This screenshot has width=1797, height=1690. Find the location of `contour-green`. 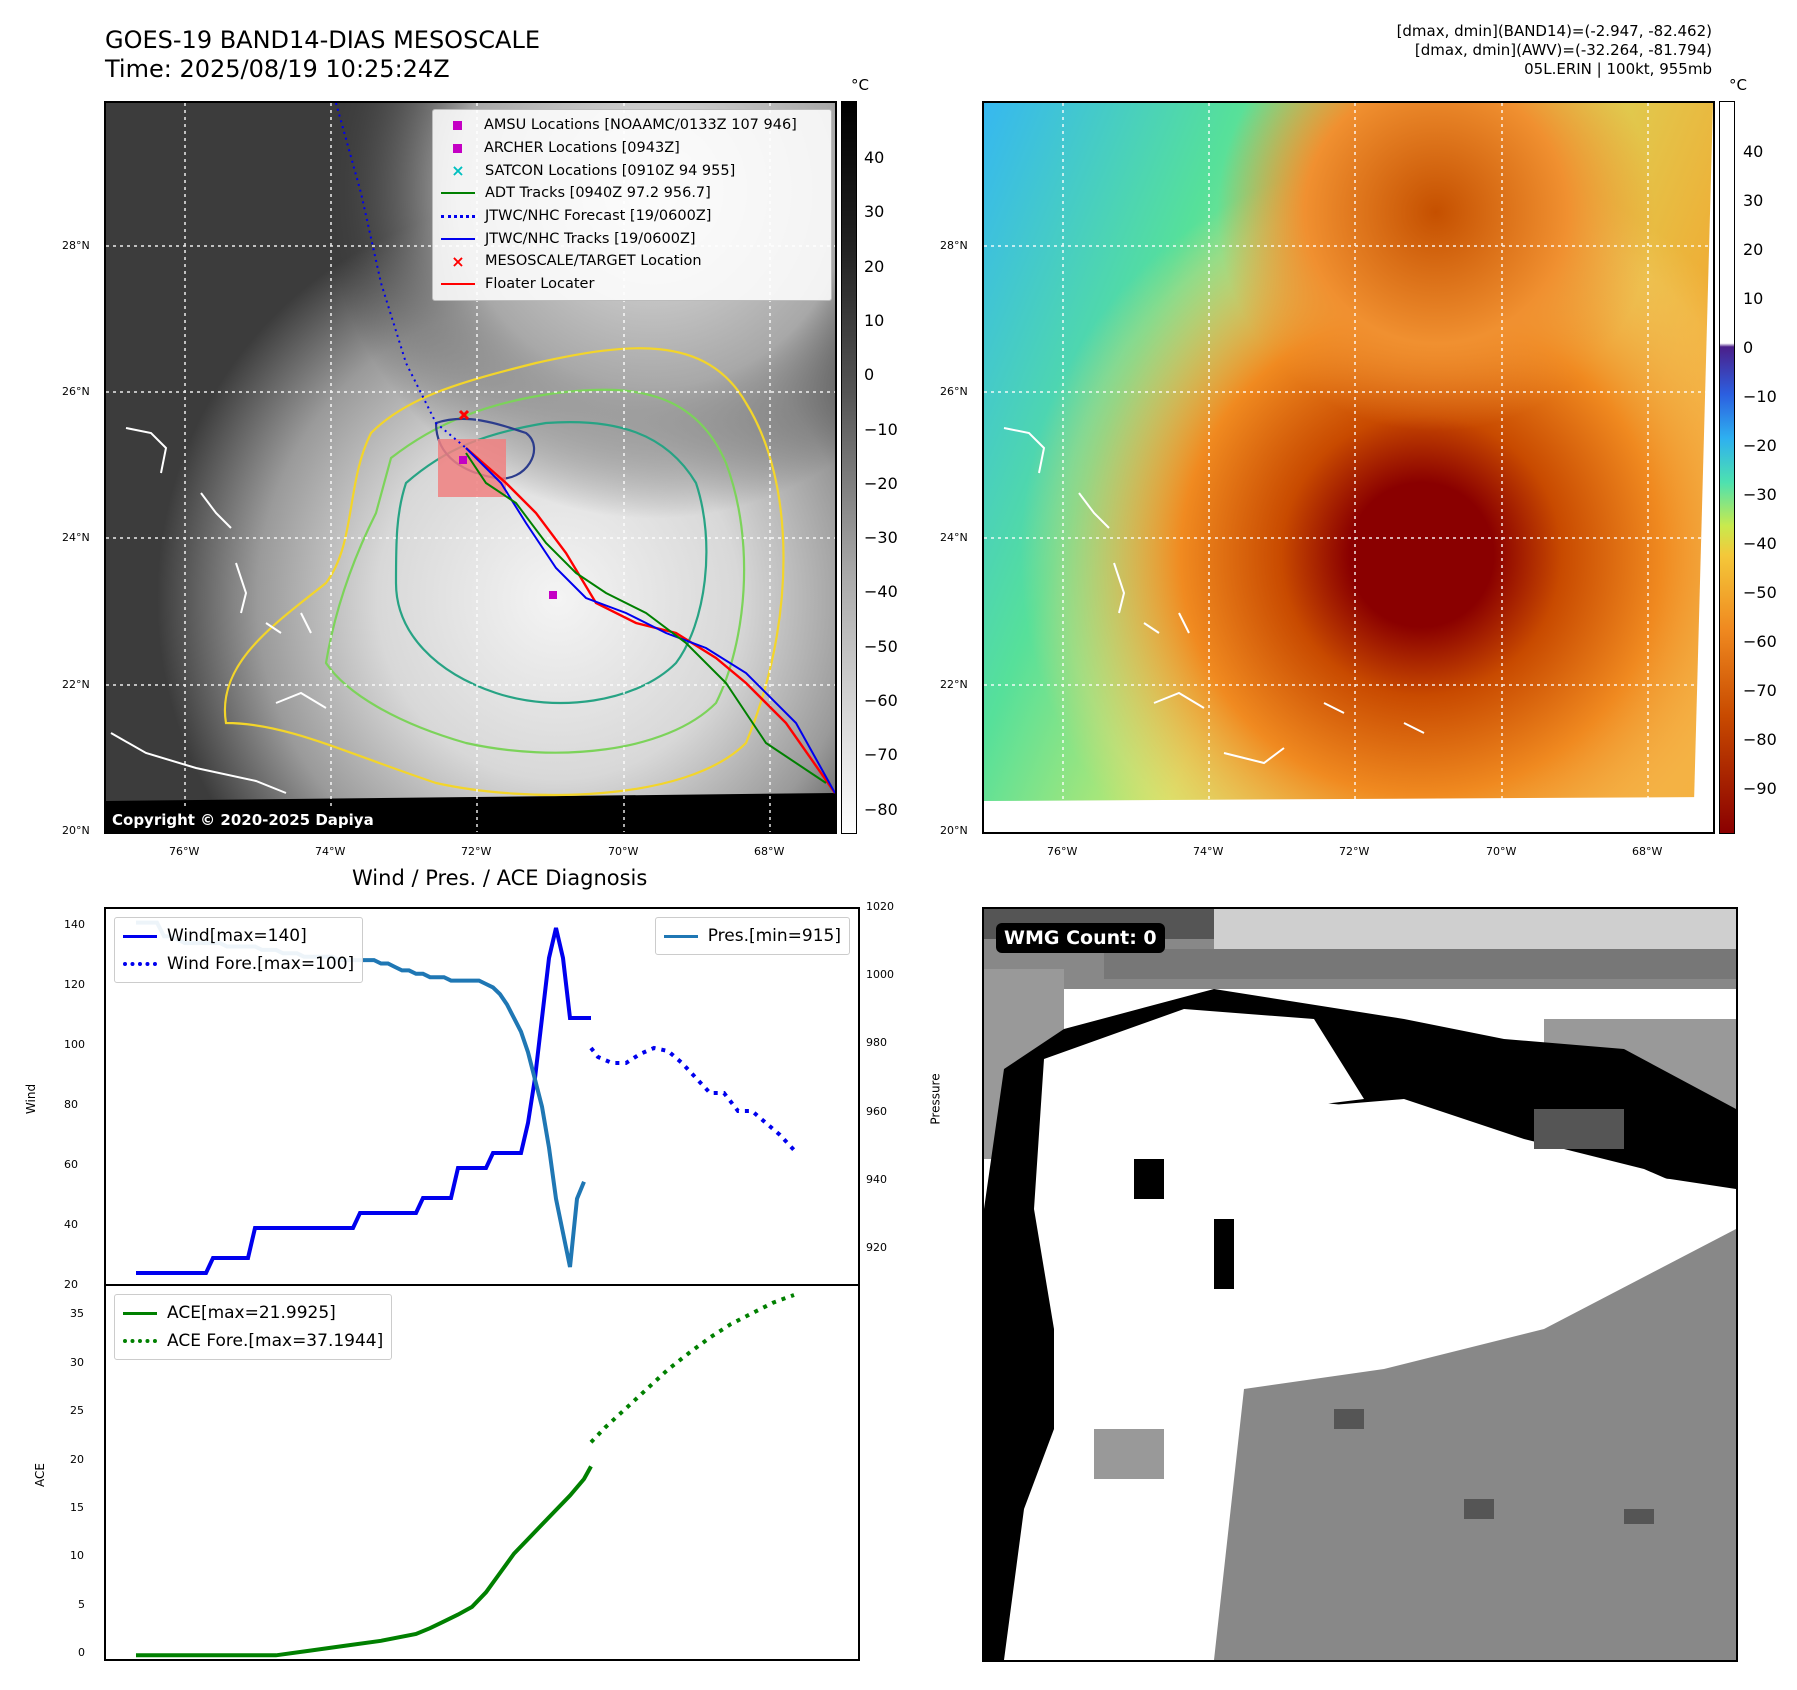

contour-green is located at coordinates (535, 571).